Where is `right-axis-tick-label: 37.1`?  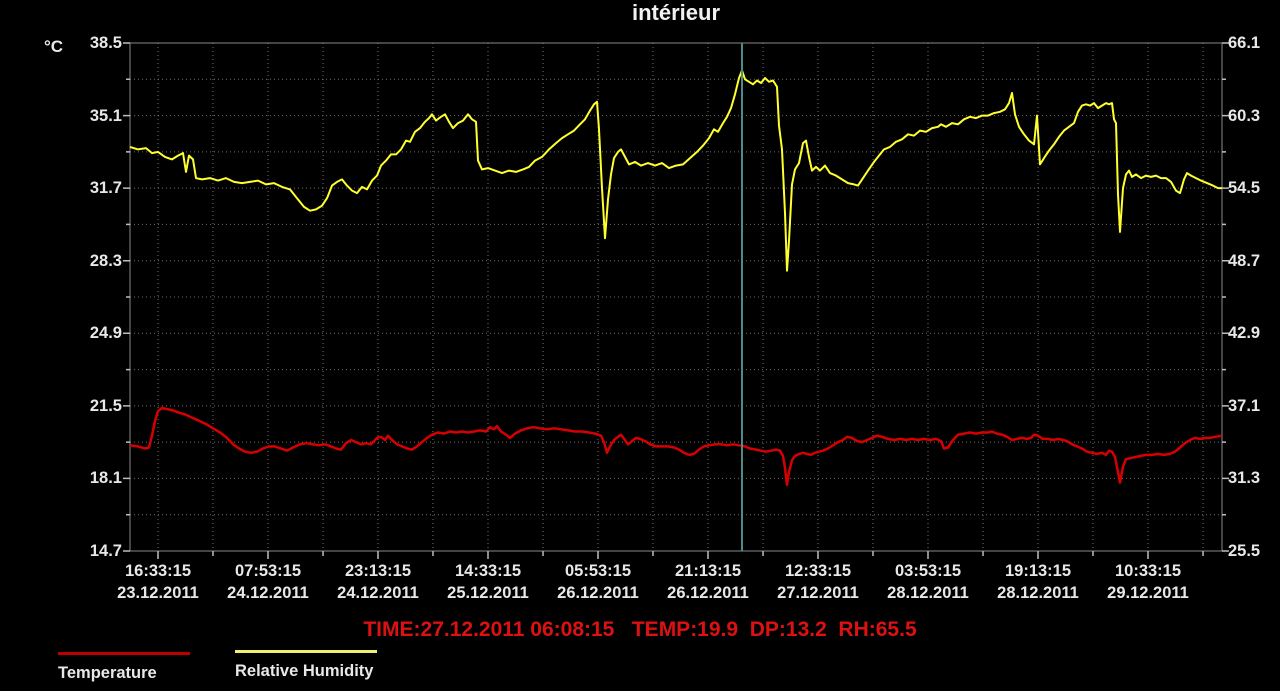
right-axis-tick-label: 37.1 is located at coordinates (1244, 405).